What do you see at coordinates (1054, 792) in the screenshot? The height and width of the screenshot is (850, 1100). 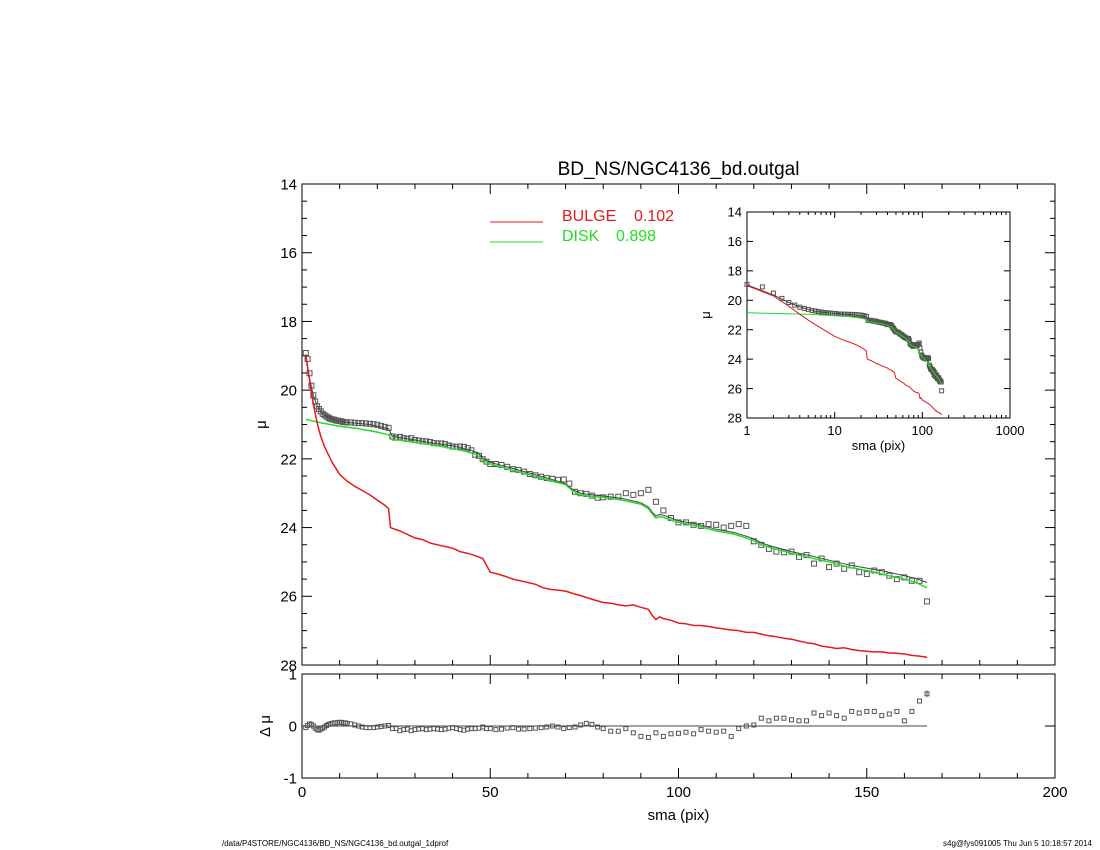 I see `residual-xtick-label: 200` at bounding box center [1054, 792].